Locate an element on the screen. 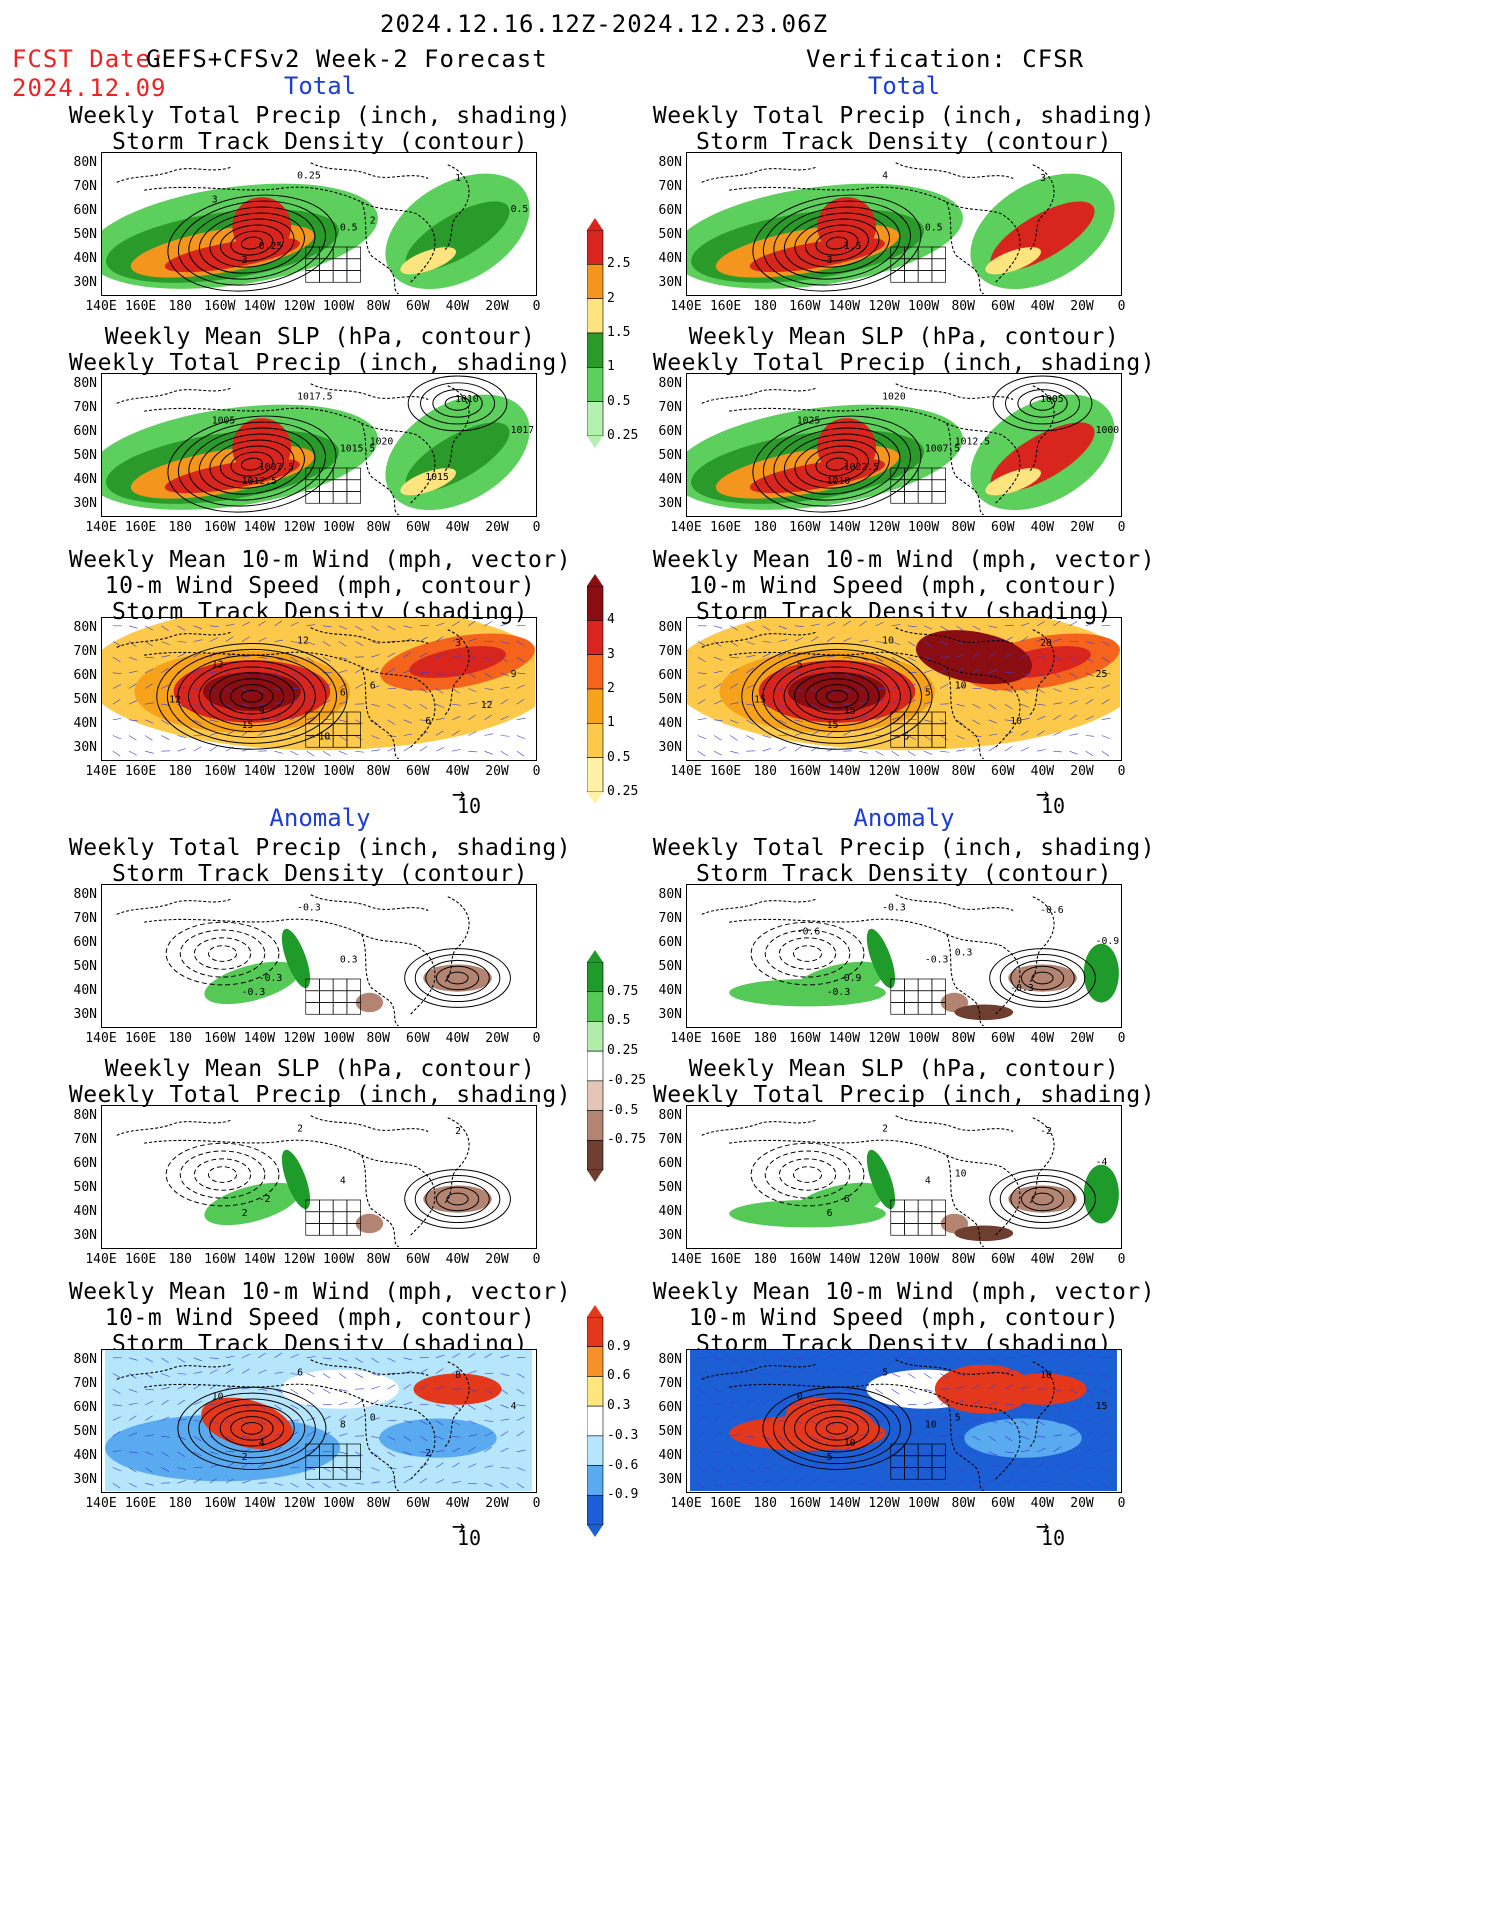 This screenshot has height=1925, width=1487. lon-label: 160W is located at coordinates (220, 306).